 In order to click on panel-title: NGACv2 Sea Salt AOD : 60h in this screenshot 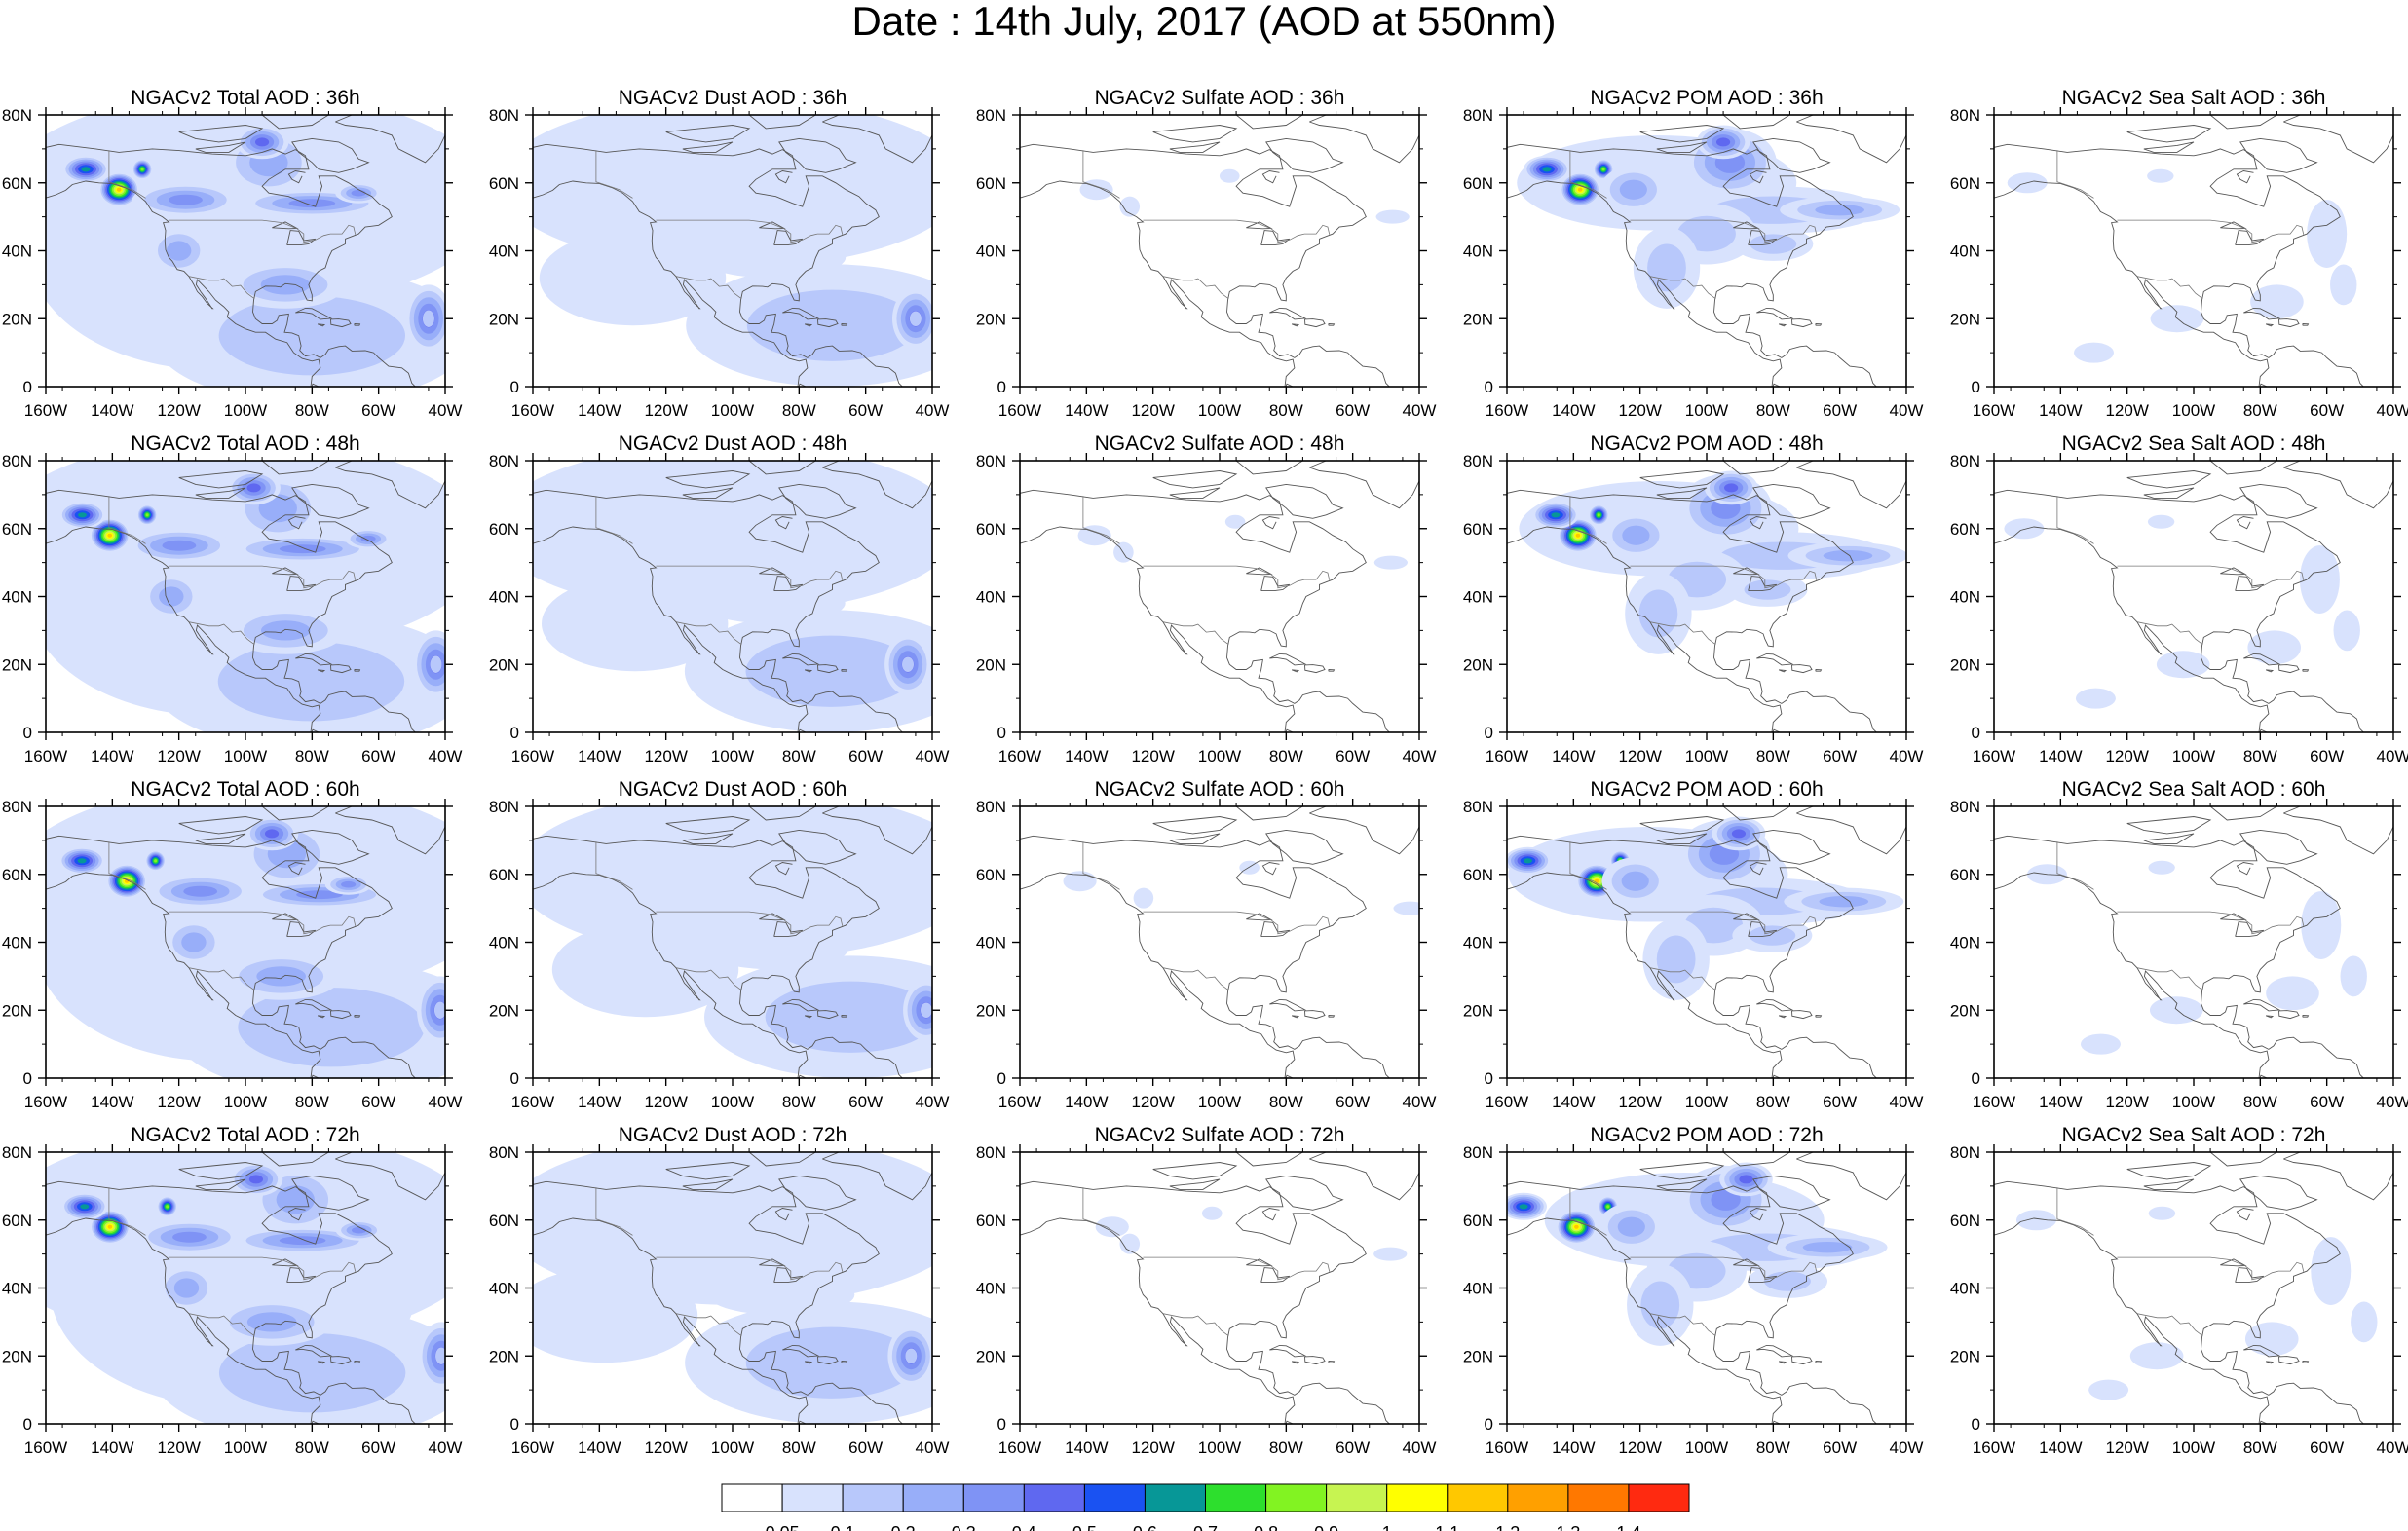, I will do `click(2194, 789)`.